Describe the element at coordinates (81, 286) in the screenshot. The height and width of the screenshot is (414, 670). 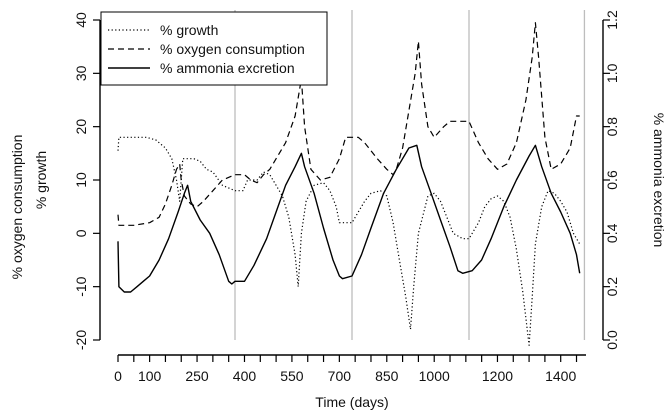
I see `left-tick-label: -10` at that location.